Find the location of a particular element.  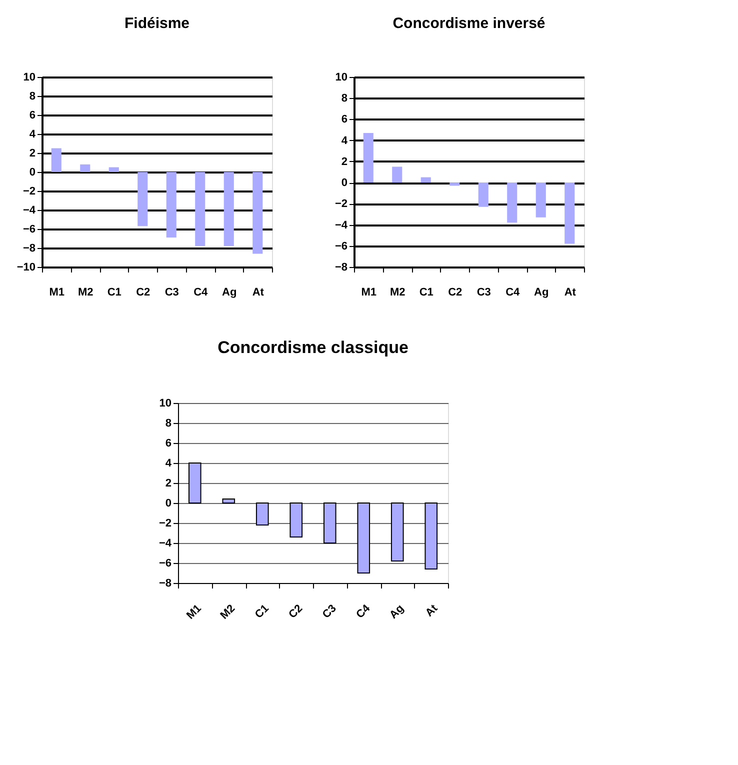

chart-title: Fidéisme is located at coordinates (157, 23).